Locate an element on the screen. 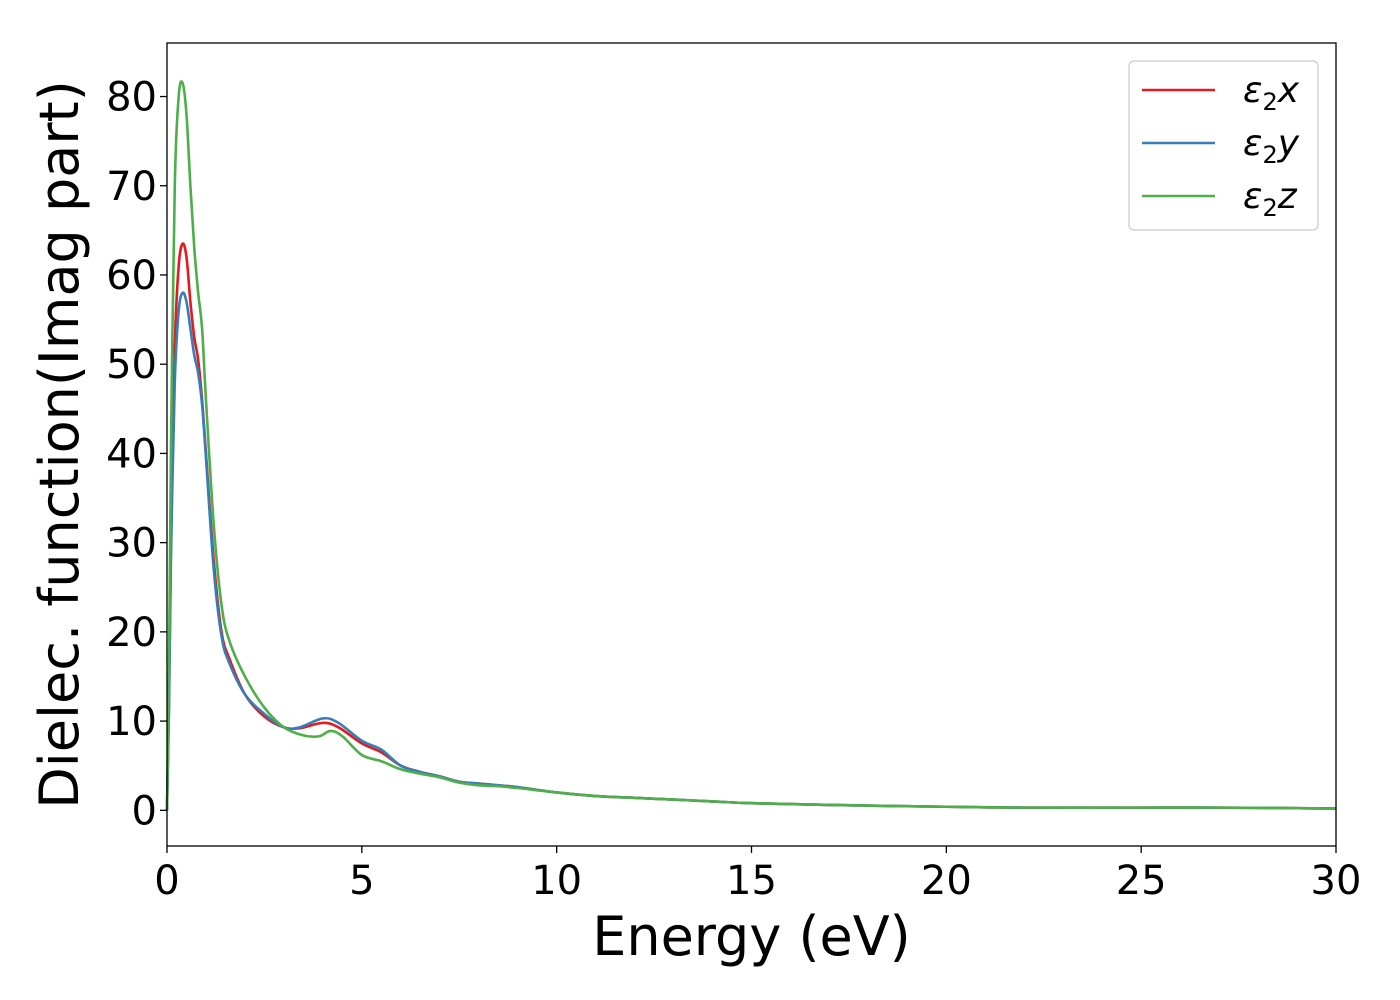  y-tick-label: 10 is located at coordinates (131, 722).